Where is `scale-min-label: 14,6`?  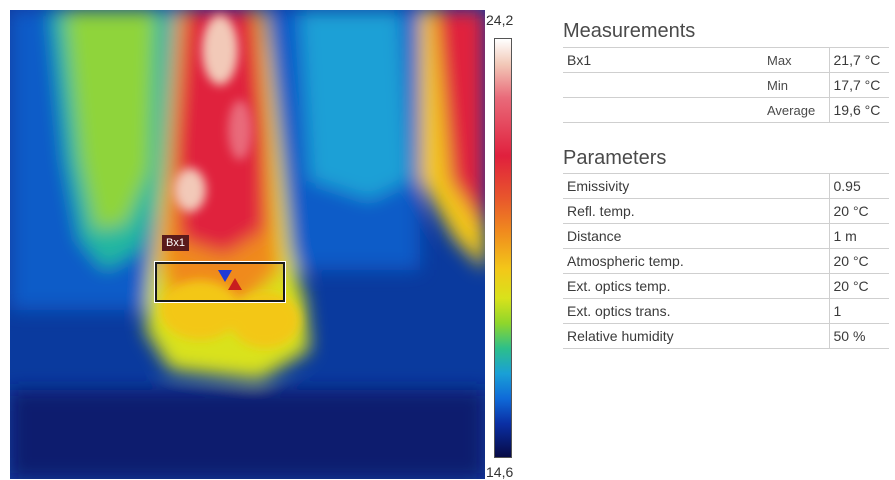
scale-min-label: 14,6 is located at coordinates (500, 472).